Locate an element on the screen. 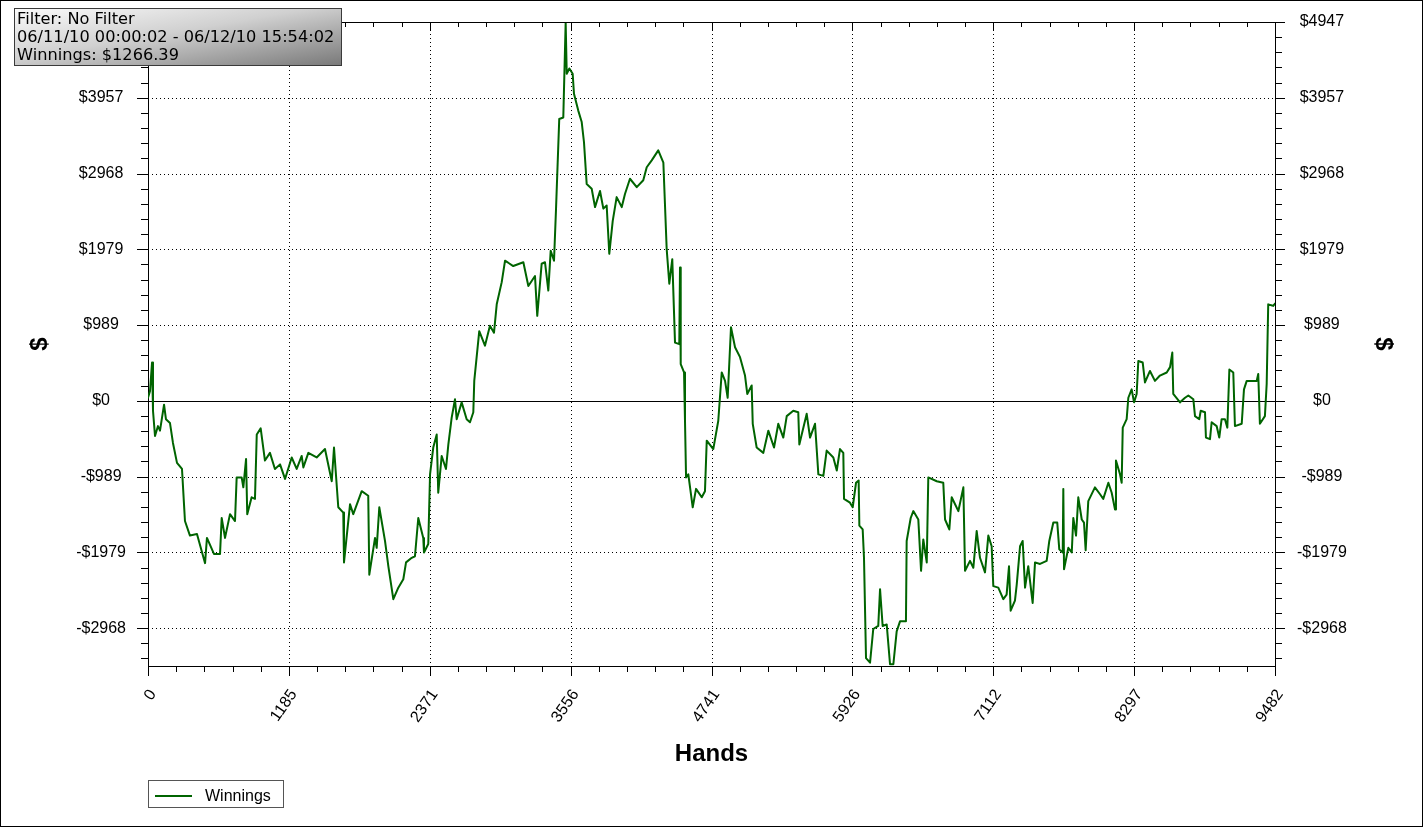 The height and width of the screenshot is (827, 1423). y2-axis-title: $ is located at coordinates (1384, 344).